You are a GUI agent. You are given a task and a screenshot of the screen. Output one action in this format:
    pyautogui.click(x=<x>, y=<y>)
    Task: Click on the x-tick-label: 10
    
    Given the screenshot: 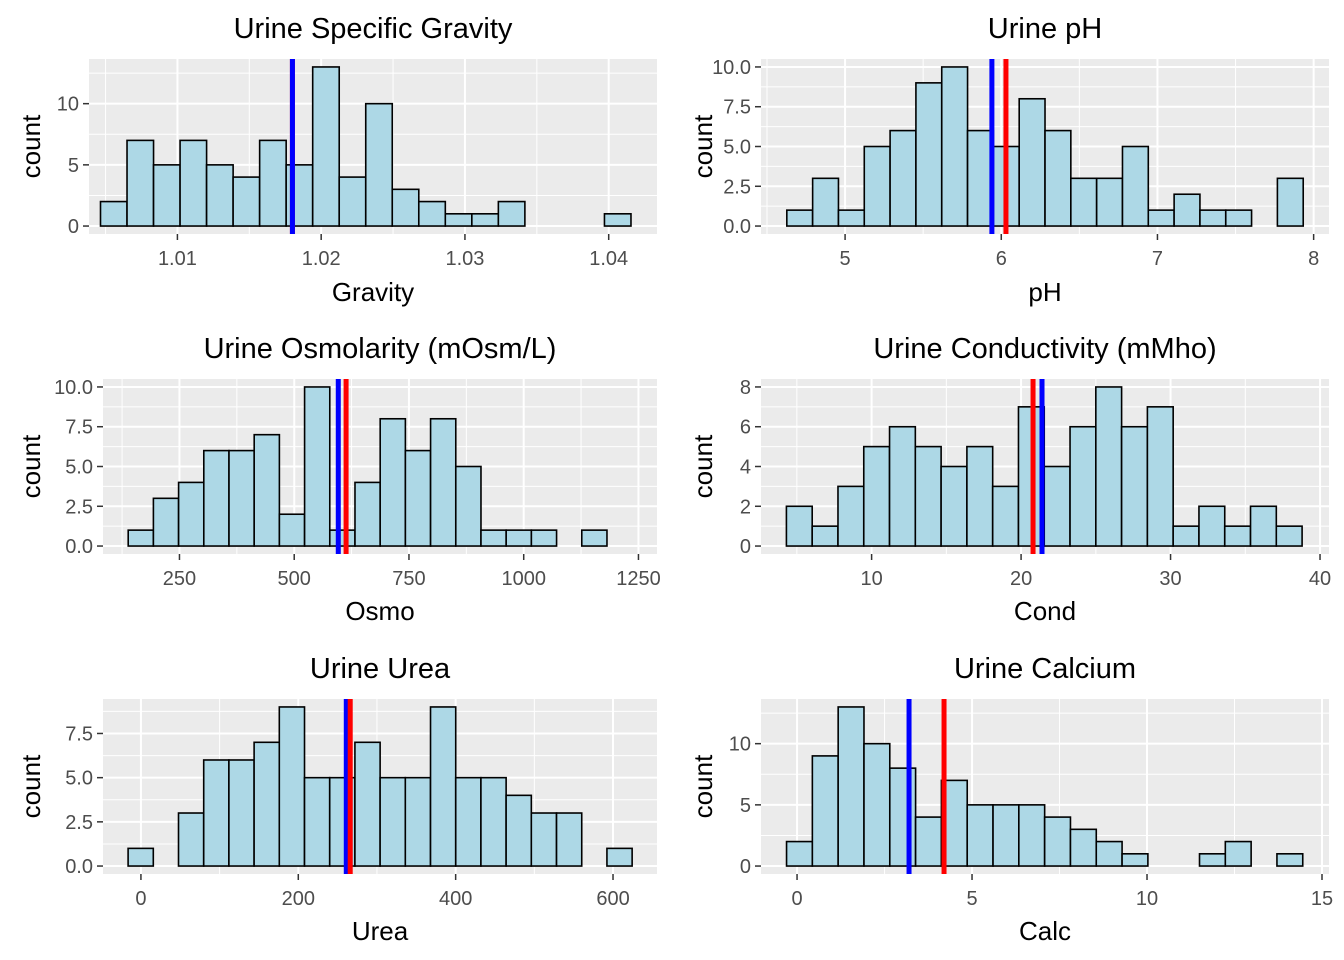 What is the action you would take?
    pyautogui.click(x=871, y=579)
    